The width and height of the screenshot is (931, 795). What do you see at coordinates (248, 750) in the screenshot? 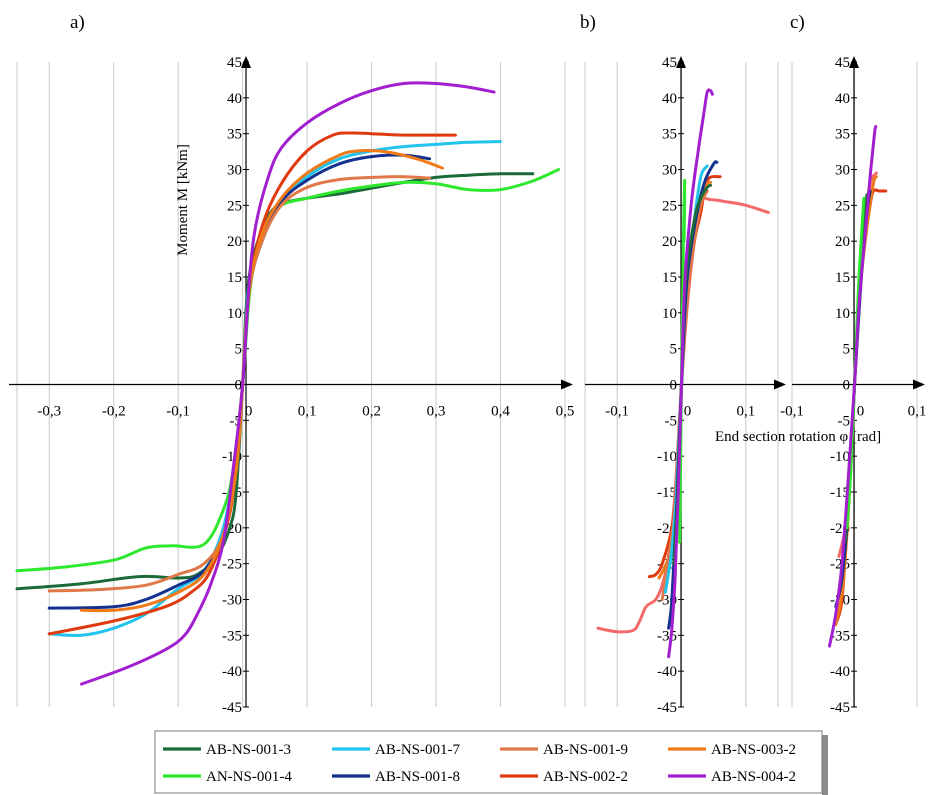
I see `legend-label: AB-NS-001-3` at bounding box center [248, 750].